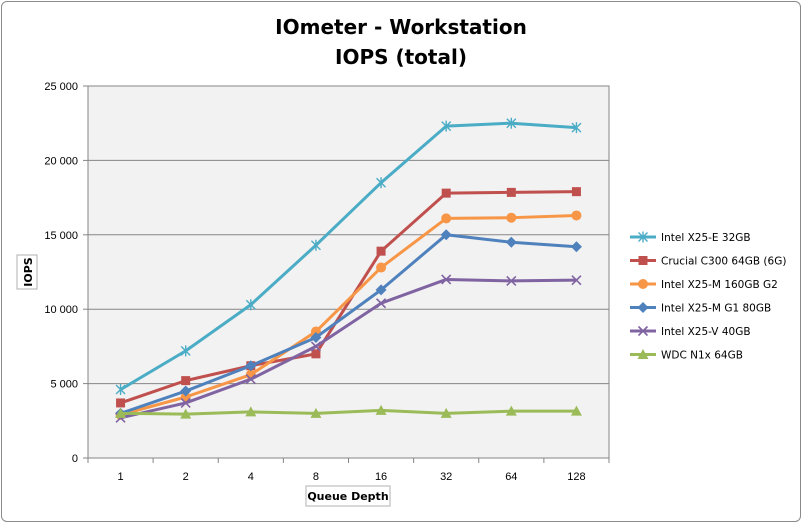  What do you see at coordinates (511, 477) in the screenshot?
I see `x-tick-label: 64` at bounding box center [511, 477].